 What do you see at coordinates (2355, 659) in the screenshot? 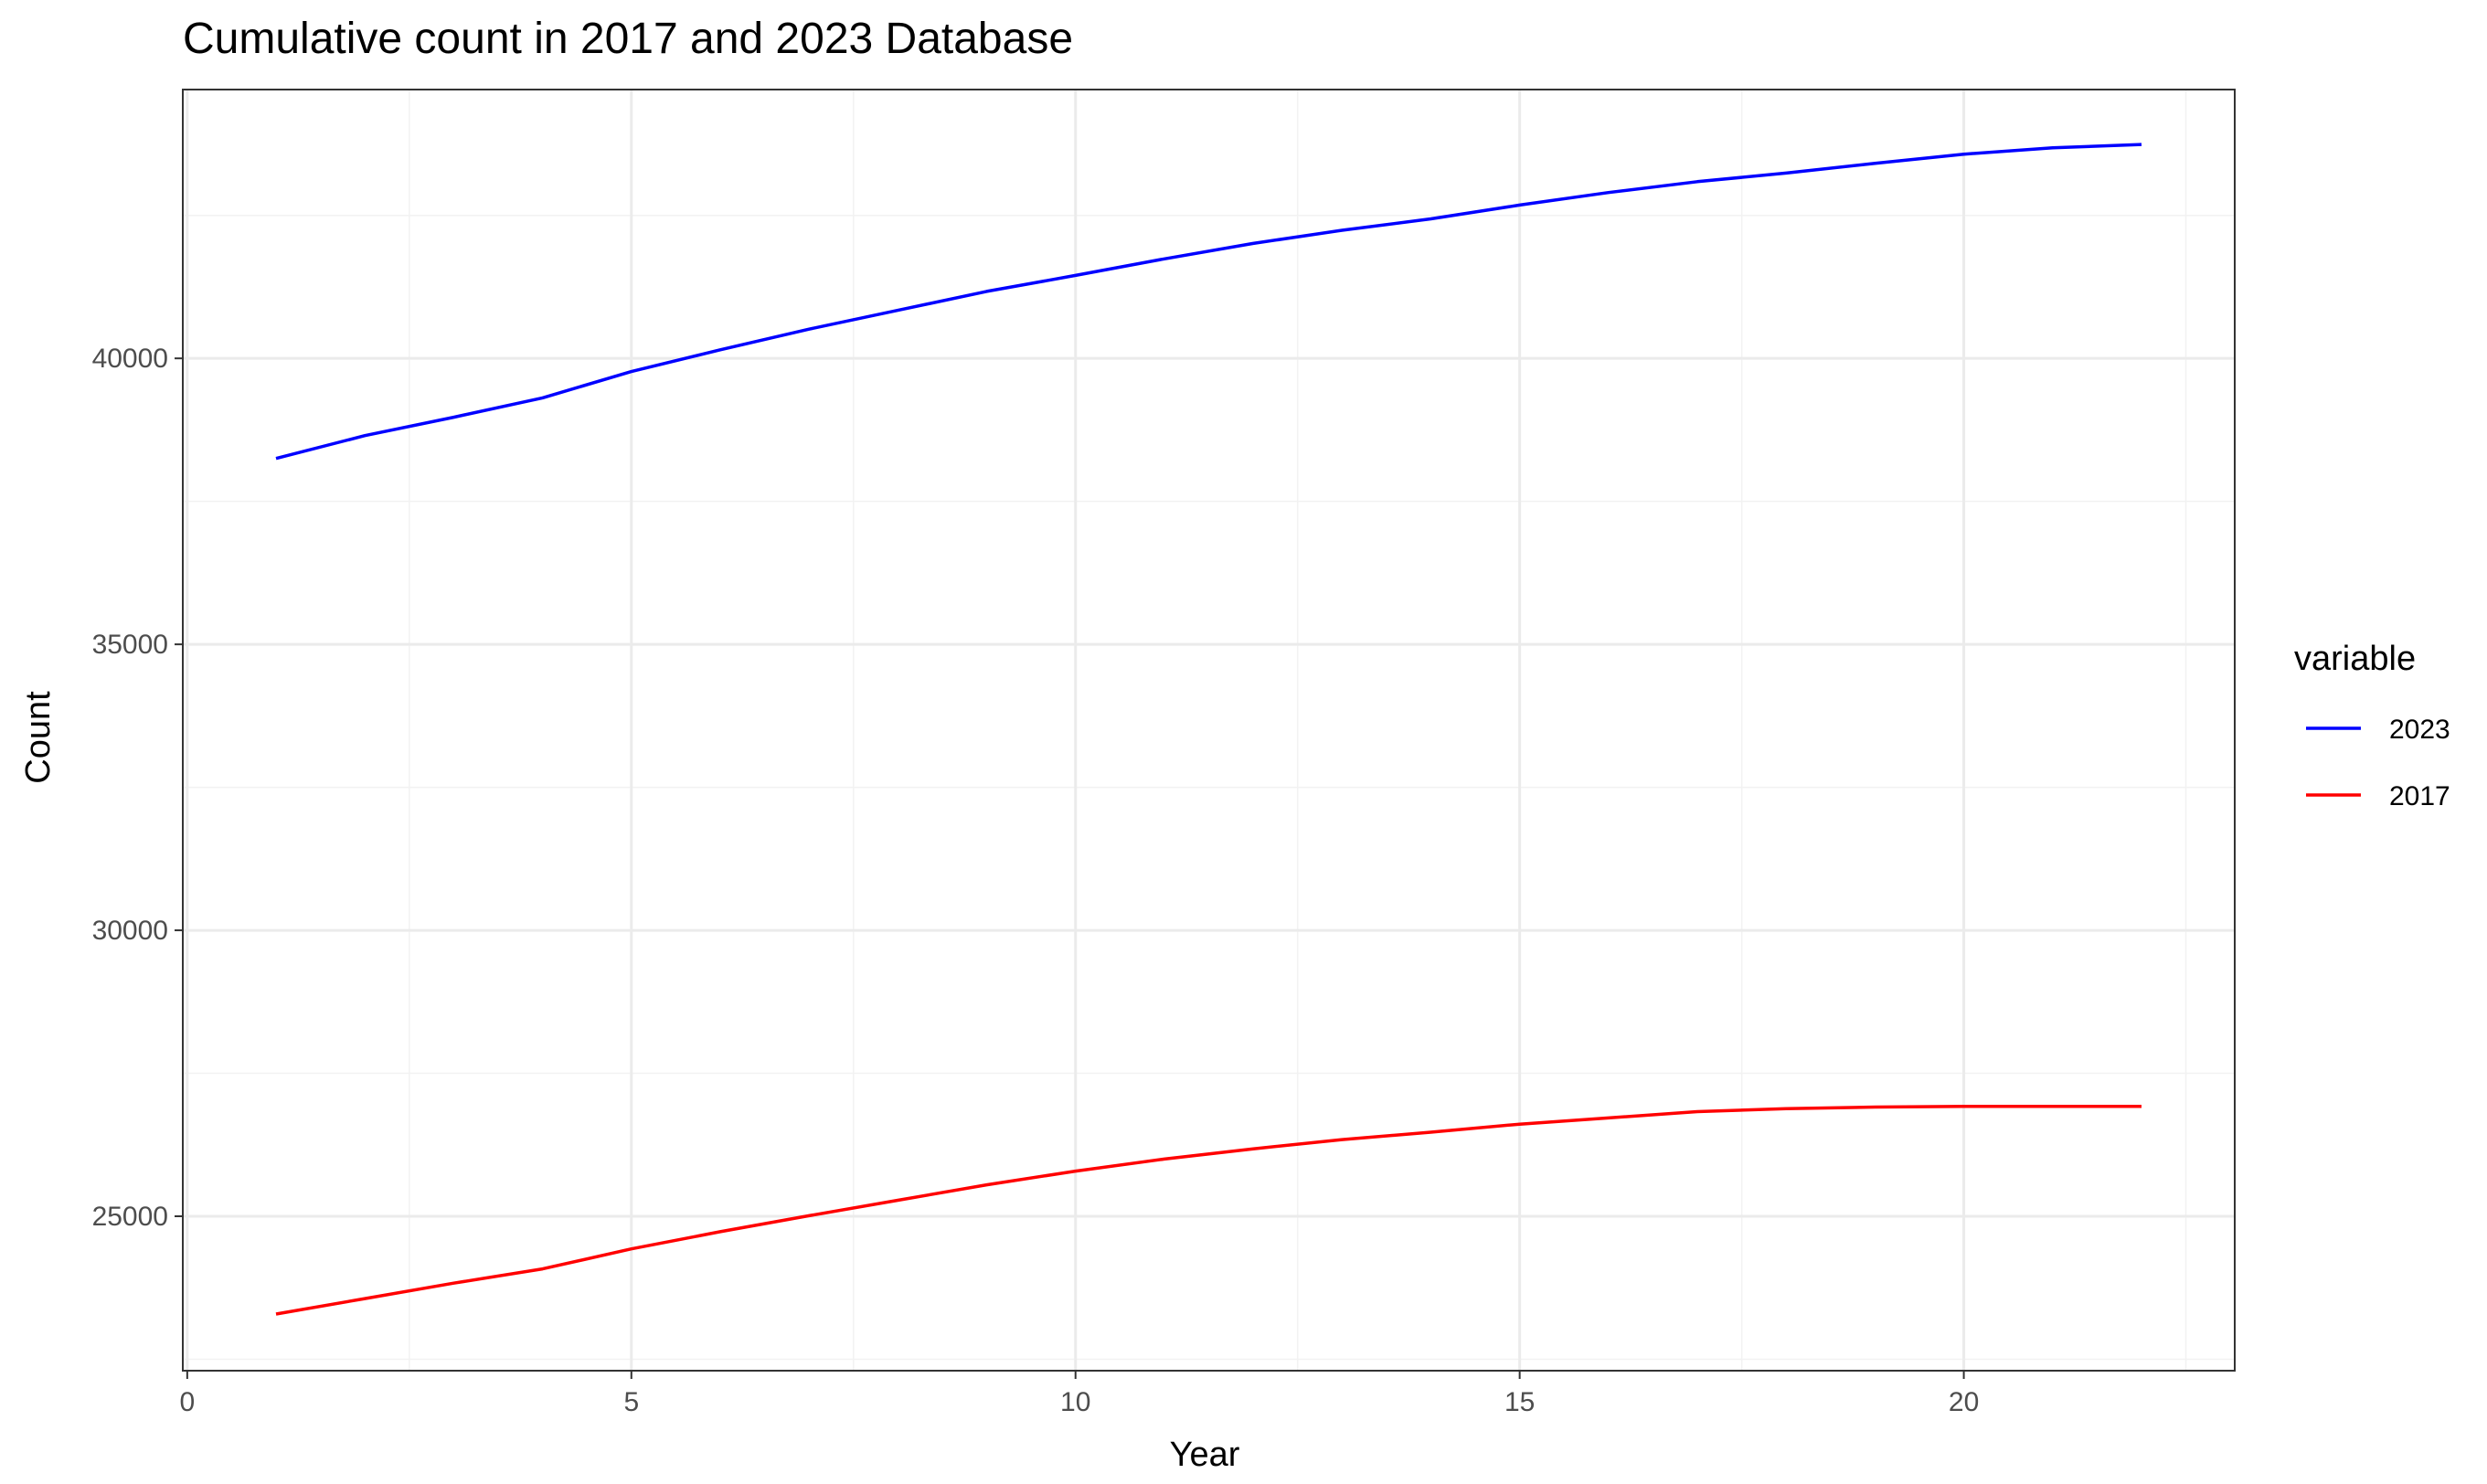
I see `legend-title: variable` at bounding box center [2355, 659].